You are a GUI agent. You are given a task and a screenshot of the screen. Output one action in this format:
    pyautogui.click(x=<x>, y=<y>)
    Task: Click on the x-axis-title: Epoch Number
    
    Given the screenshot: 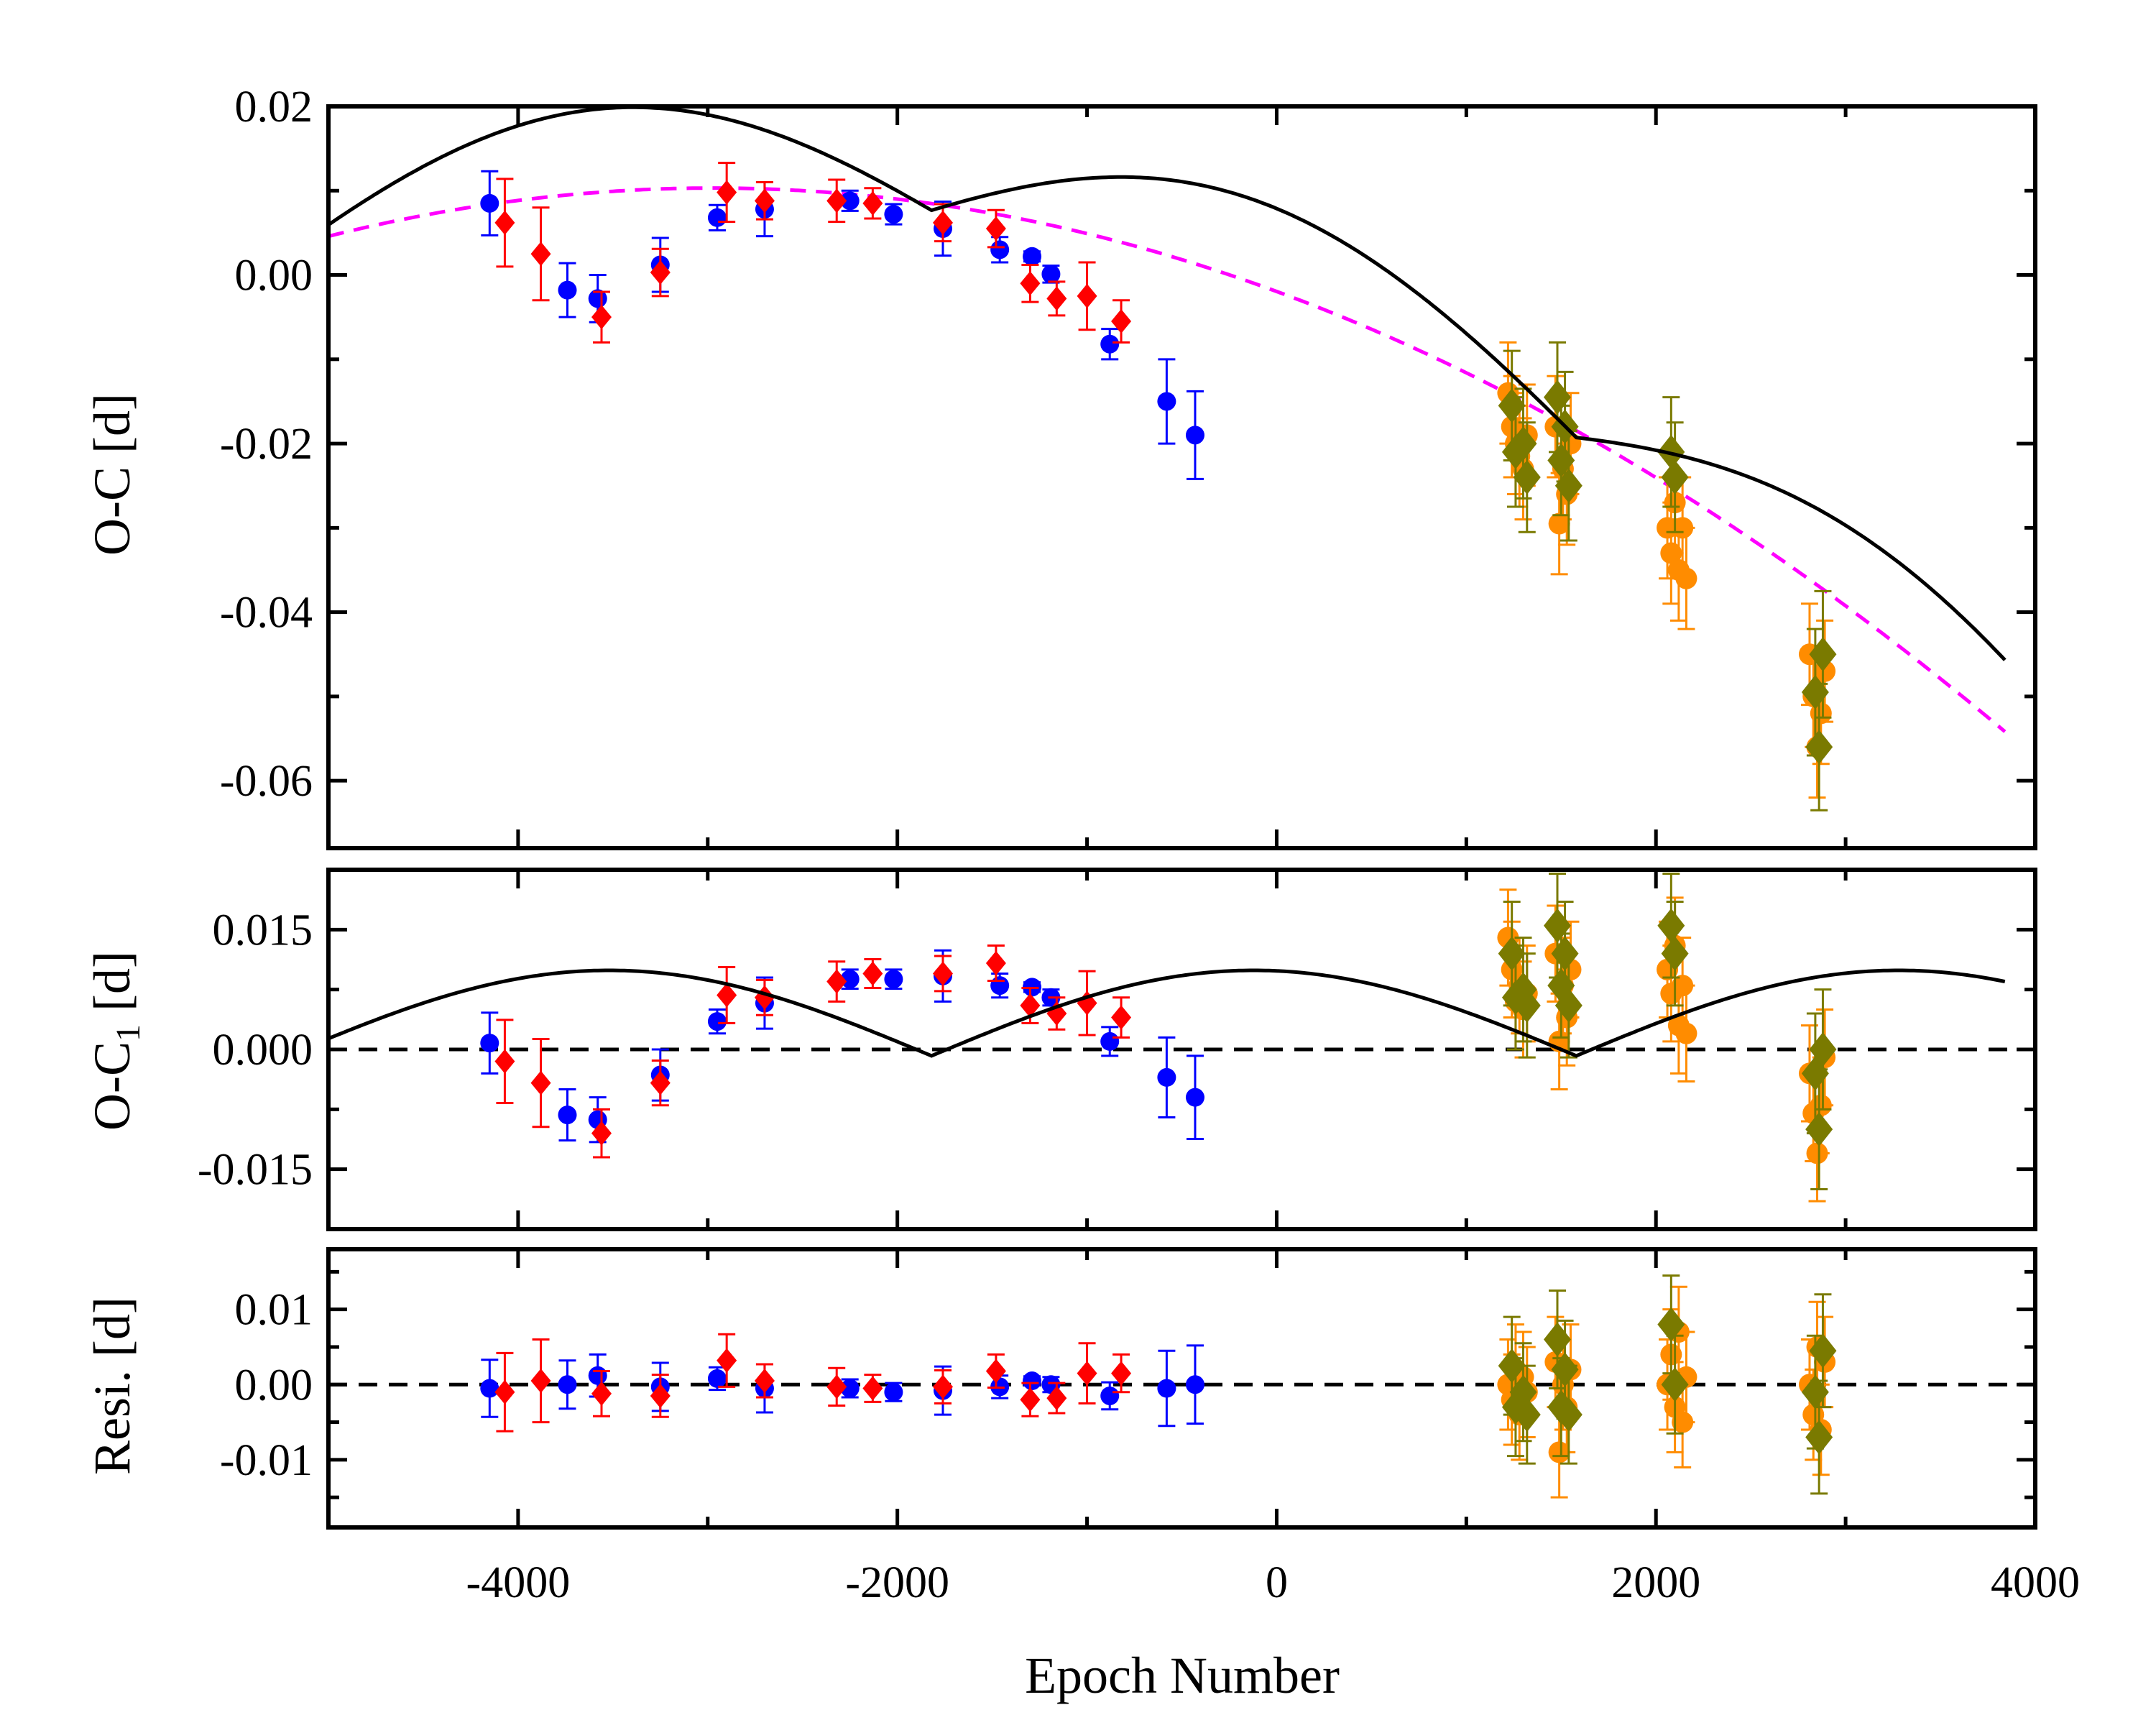 What is the action you would take?
    pyautogui.click(x=1182, y=1675)
    